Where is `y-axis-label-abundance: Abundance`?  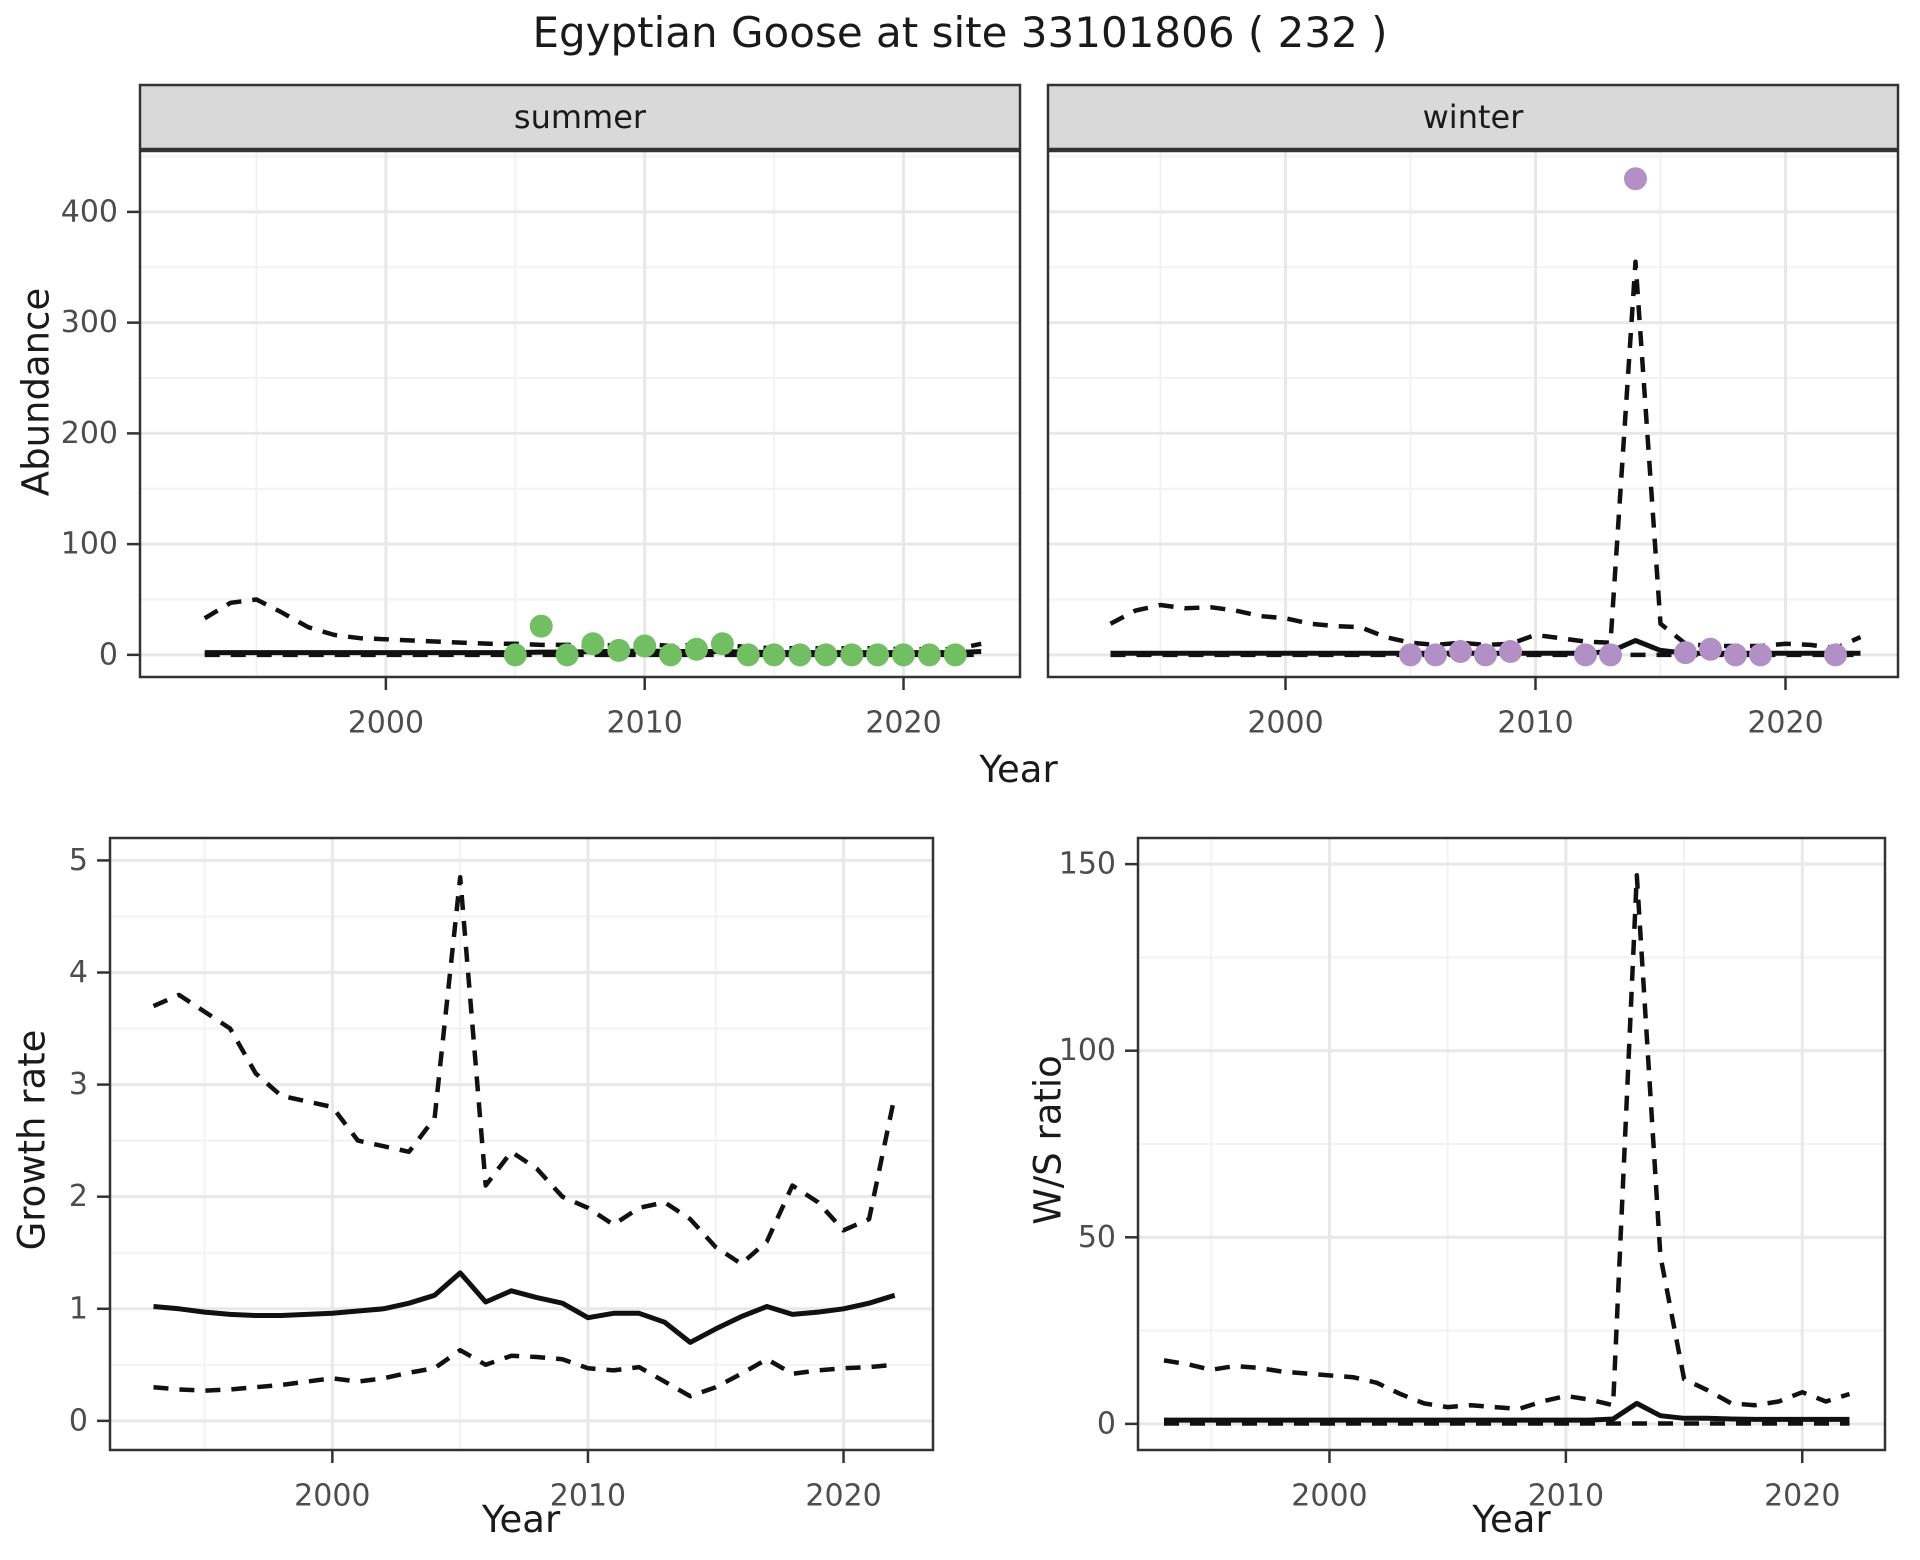 y-axis-label-abundance: Abundance is located at coordinates (36, 392).